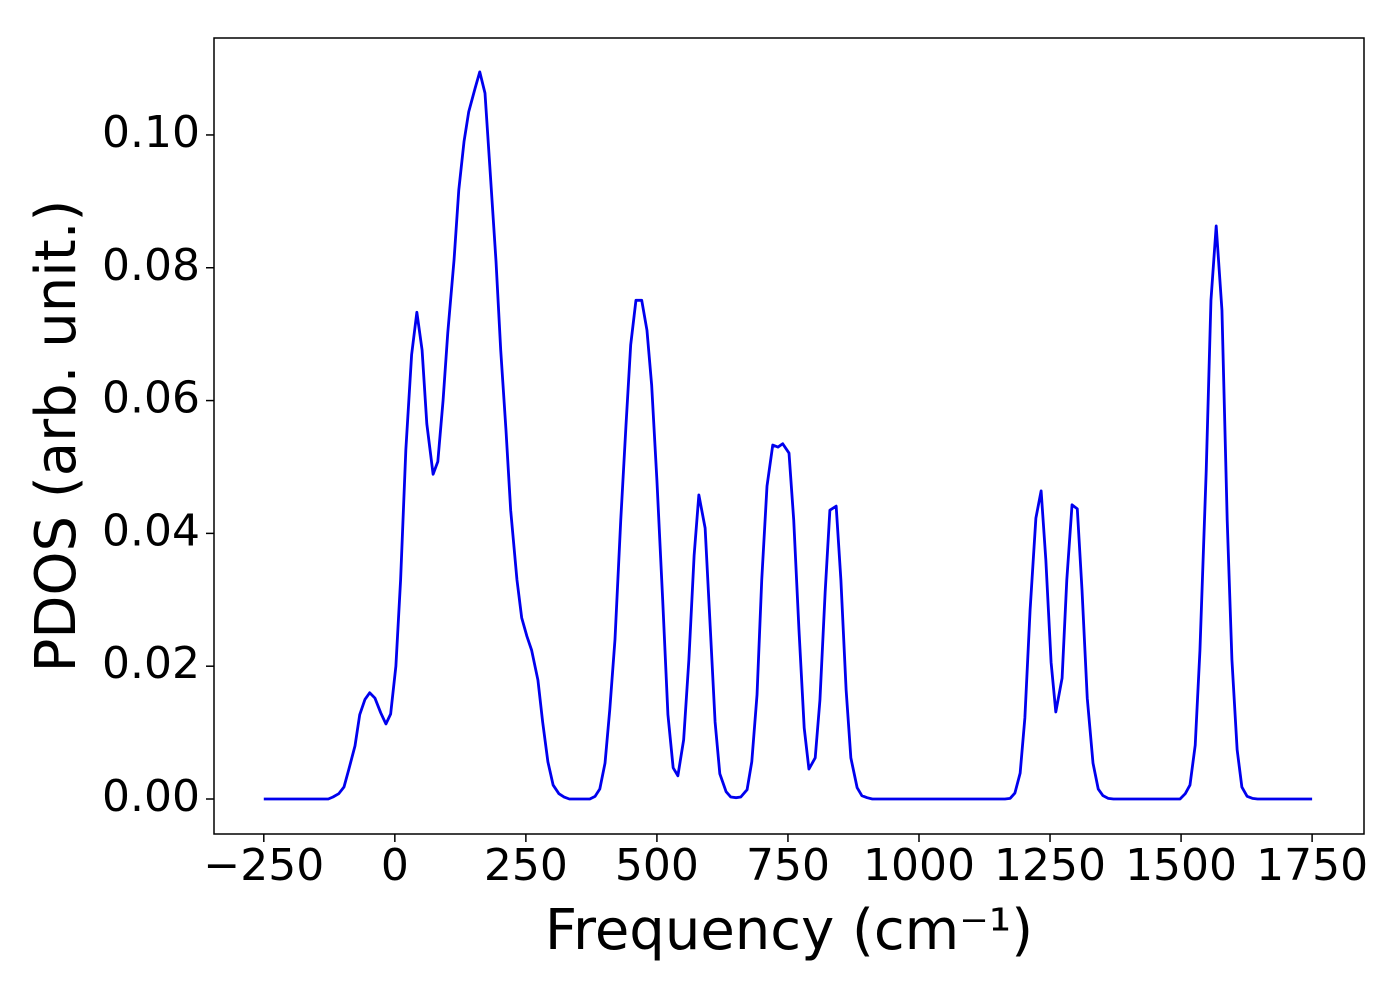 This screenshot has height=1000, width=1400. Describe the element at coordinates (395, 865) in the screenshot. I see `x-tick-label: 0` at that location.